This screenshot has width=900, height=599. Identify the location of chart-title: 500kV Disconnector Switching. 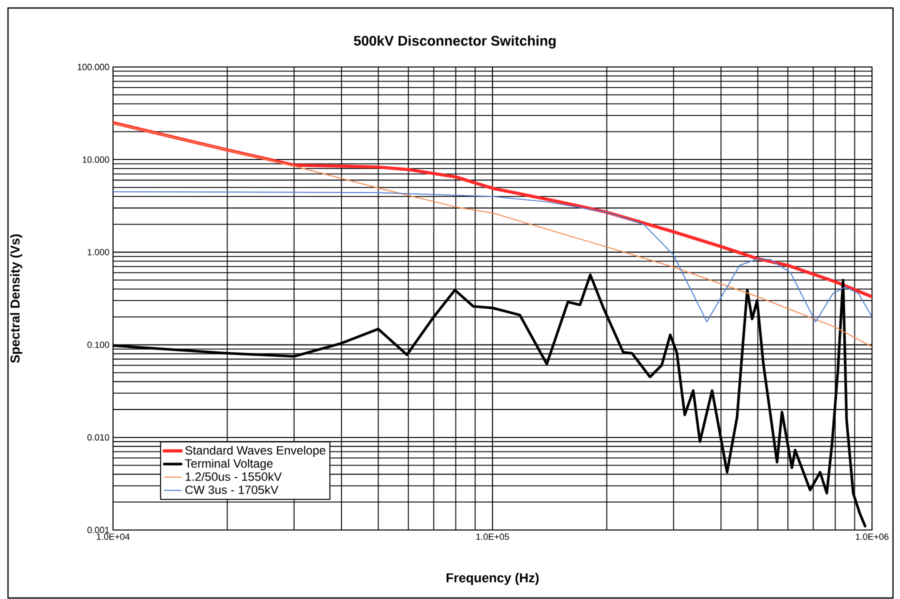
(455, 42).